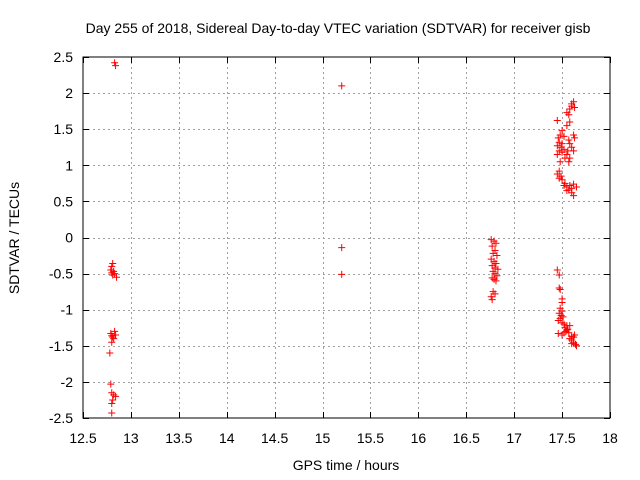  Describe the element at coordinates (561, 438) in the screenshot. I see `x-tick-label: 17.5` at that location.